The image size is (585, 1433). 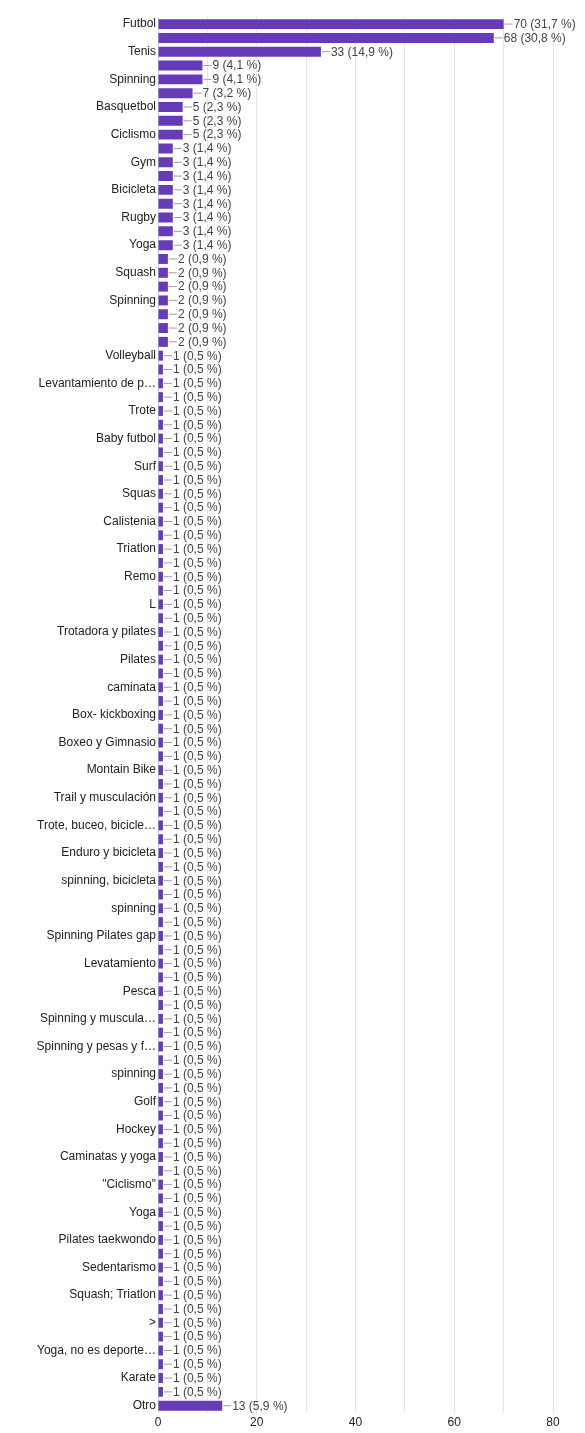 What do you see at coordinates (454, 1422) in the screenshot?
I see `x-tick-label: 60` at bounding box center [454, 1422].